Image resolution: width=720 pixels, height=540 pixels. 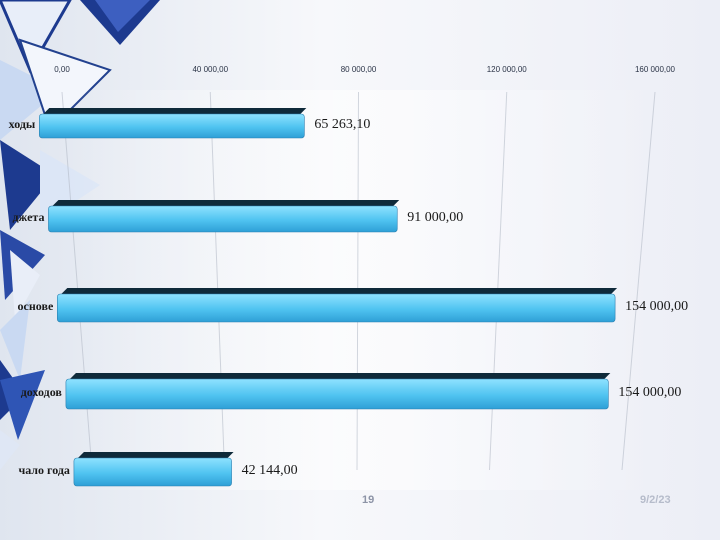 I want to click on x-tick-label: 40 000,00, so click(x=210, y=69).